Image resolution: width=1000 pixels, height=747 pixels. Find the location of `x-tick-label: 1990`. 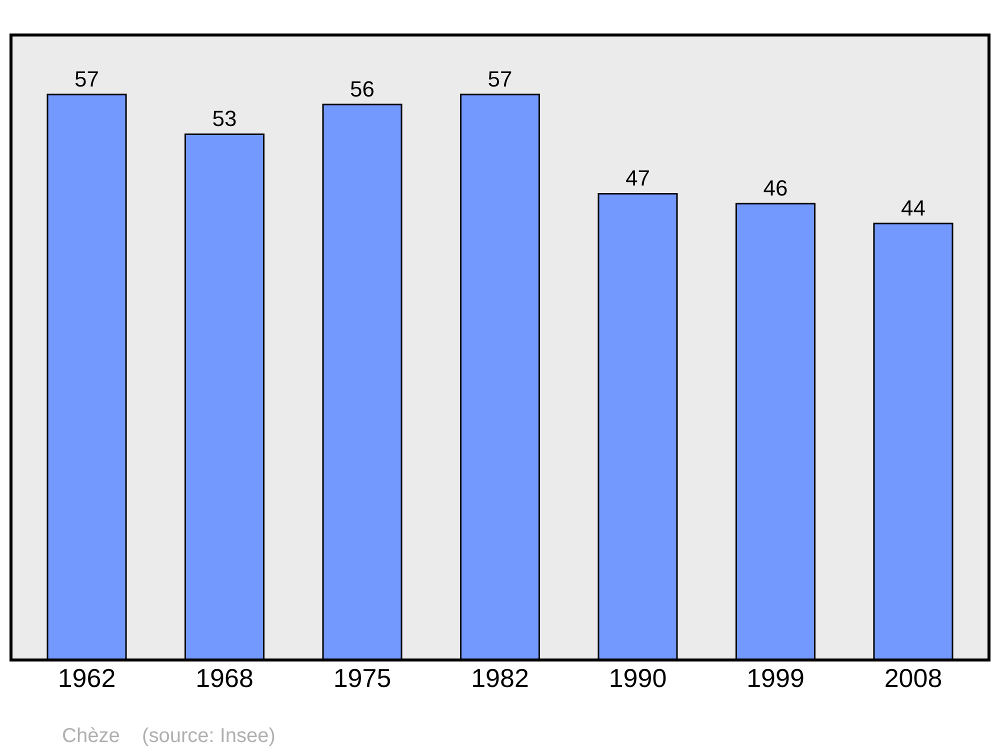

x-tick-label: 1990 is located at coordinates (637, 678).